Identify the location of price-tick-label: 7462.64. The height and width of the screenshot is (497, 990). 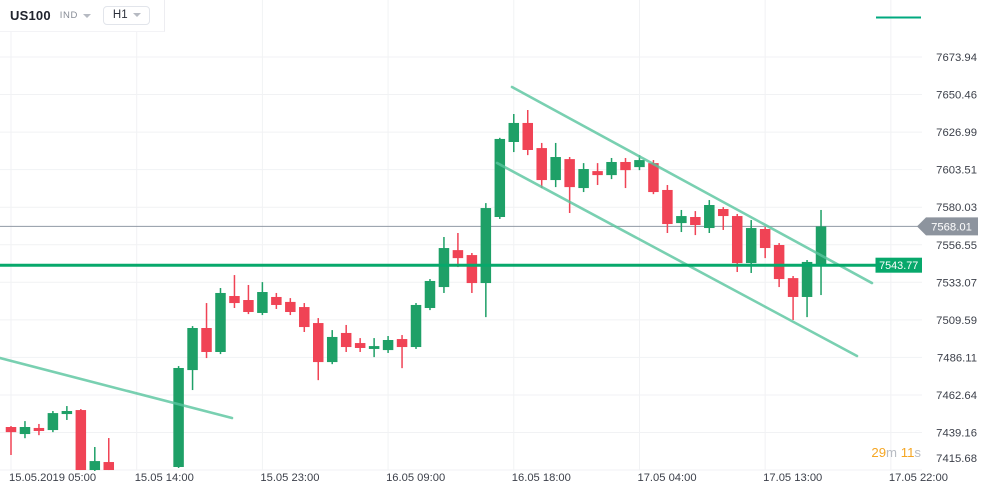
(956, 396).